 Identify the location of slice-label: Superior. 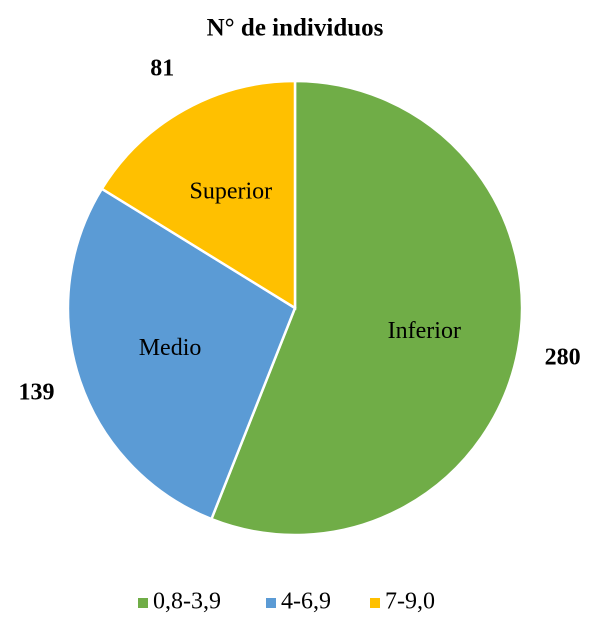
(231, 192).